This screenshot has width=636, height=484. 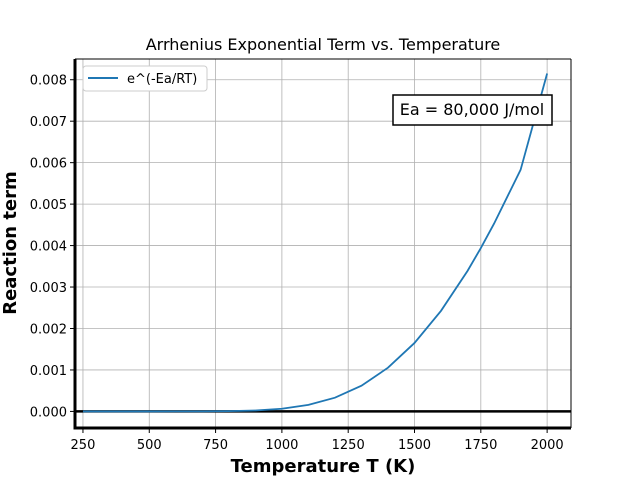 I want to click on x-tick-label: 1000, so click(x=281, y=445).